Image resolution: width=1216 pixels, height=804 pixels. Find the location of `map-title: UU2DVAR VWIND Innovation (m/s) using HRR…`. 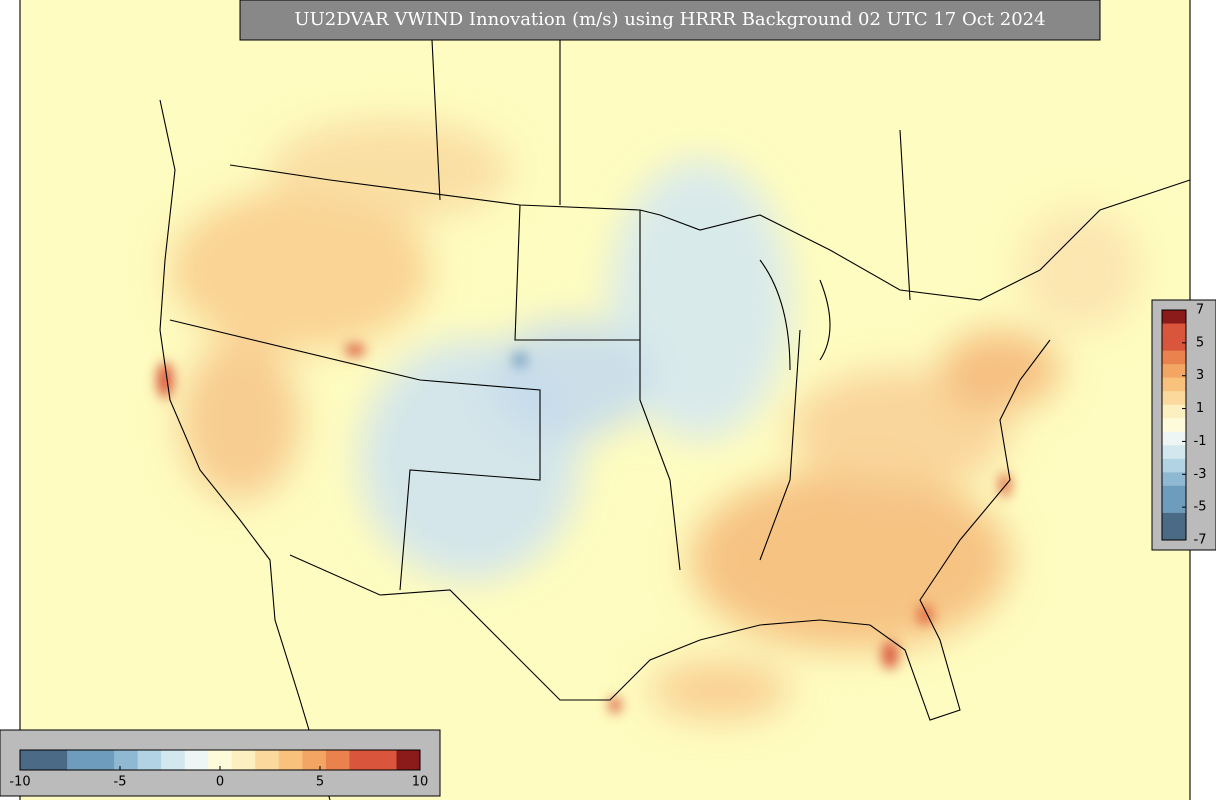

map-title: UU2DVAR VWIND Innovation (m/s) using HRR… is located at coordinates (669, 19).